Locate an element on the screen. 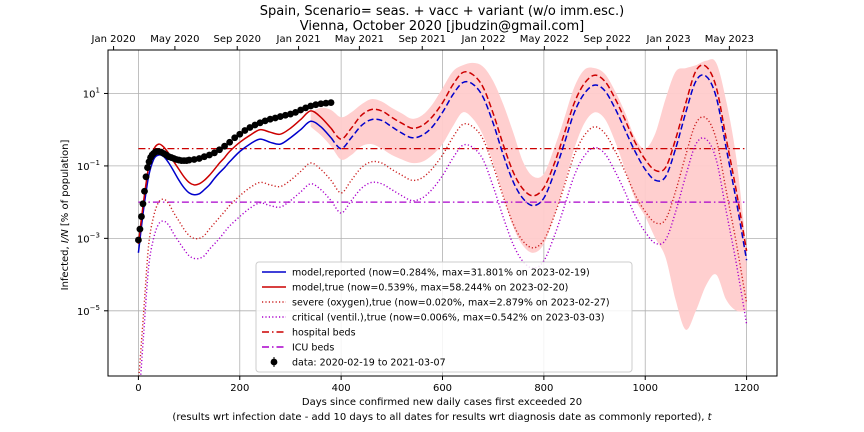 The width and height of the screenshot is (864, 432). top-tick-label-6: Jan 2022 is located at coordinates (483, 39).